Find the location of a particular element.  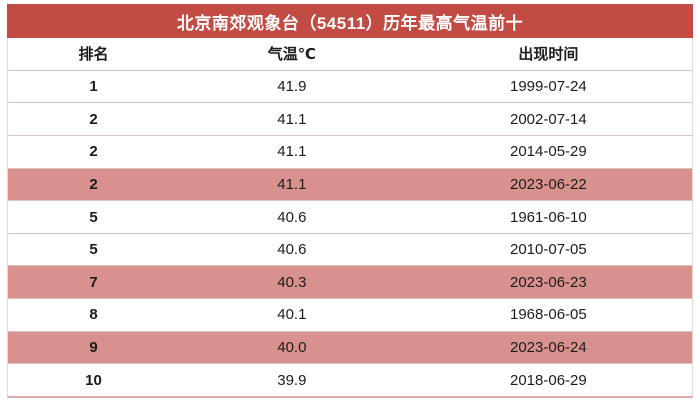

rank-cell: 7 is located at coordinates (93, 282).